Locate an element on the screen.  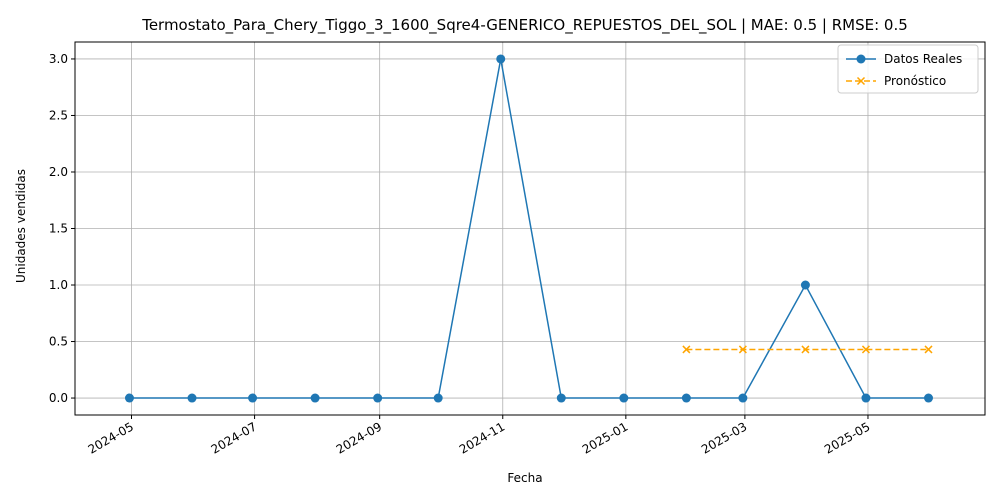
x-axis-label: Fecha is located at coordinates (524, 478).